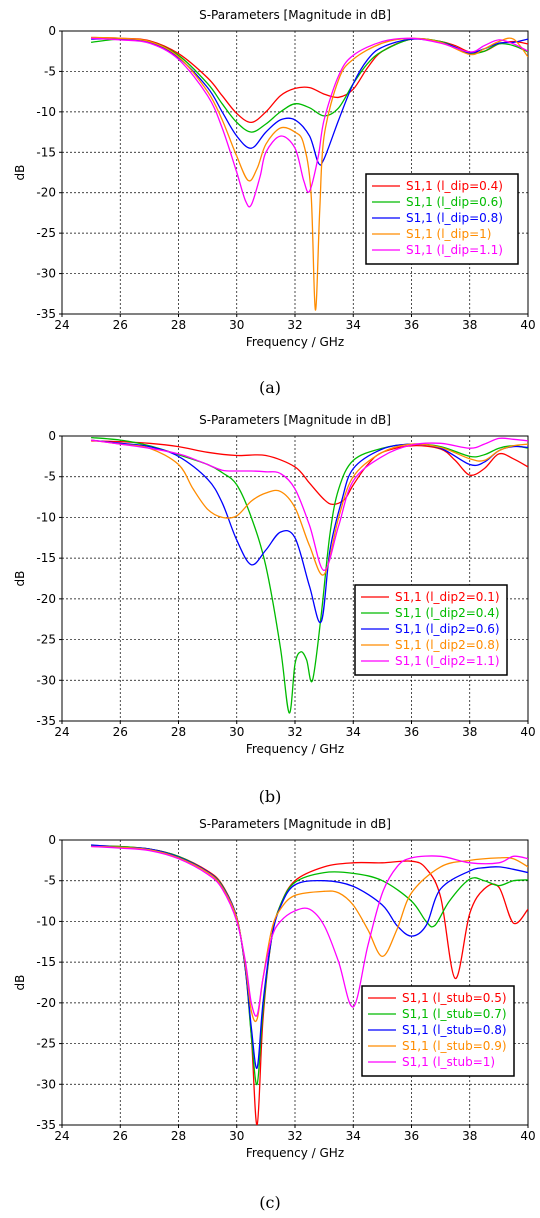 Image resolution: width=540 pixels, height=1218 pixels. What do you see at coordinates (447, 645) in the screenshot?
I see `legend-entry: S1,1 (l_dip2=0.8)` at bounding box center [447, 645].